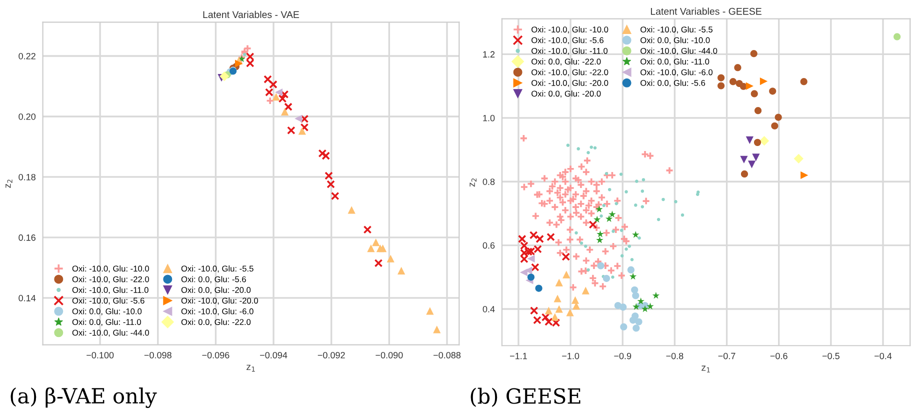 The image size is (911, 410). Describe the element at coordinates (488, 309) in the screenshot. I see `y-tick-label: 0.4` at that location.